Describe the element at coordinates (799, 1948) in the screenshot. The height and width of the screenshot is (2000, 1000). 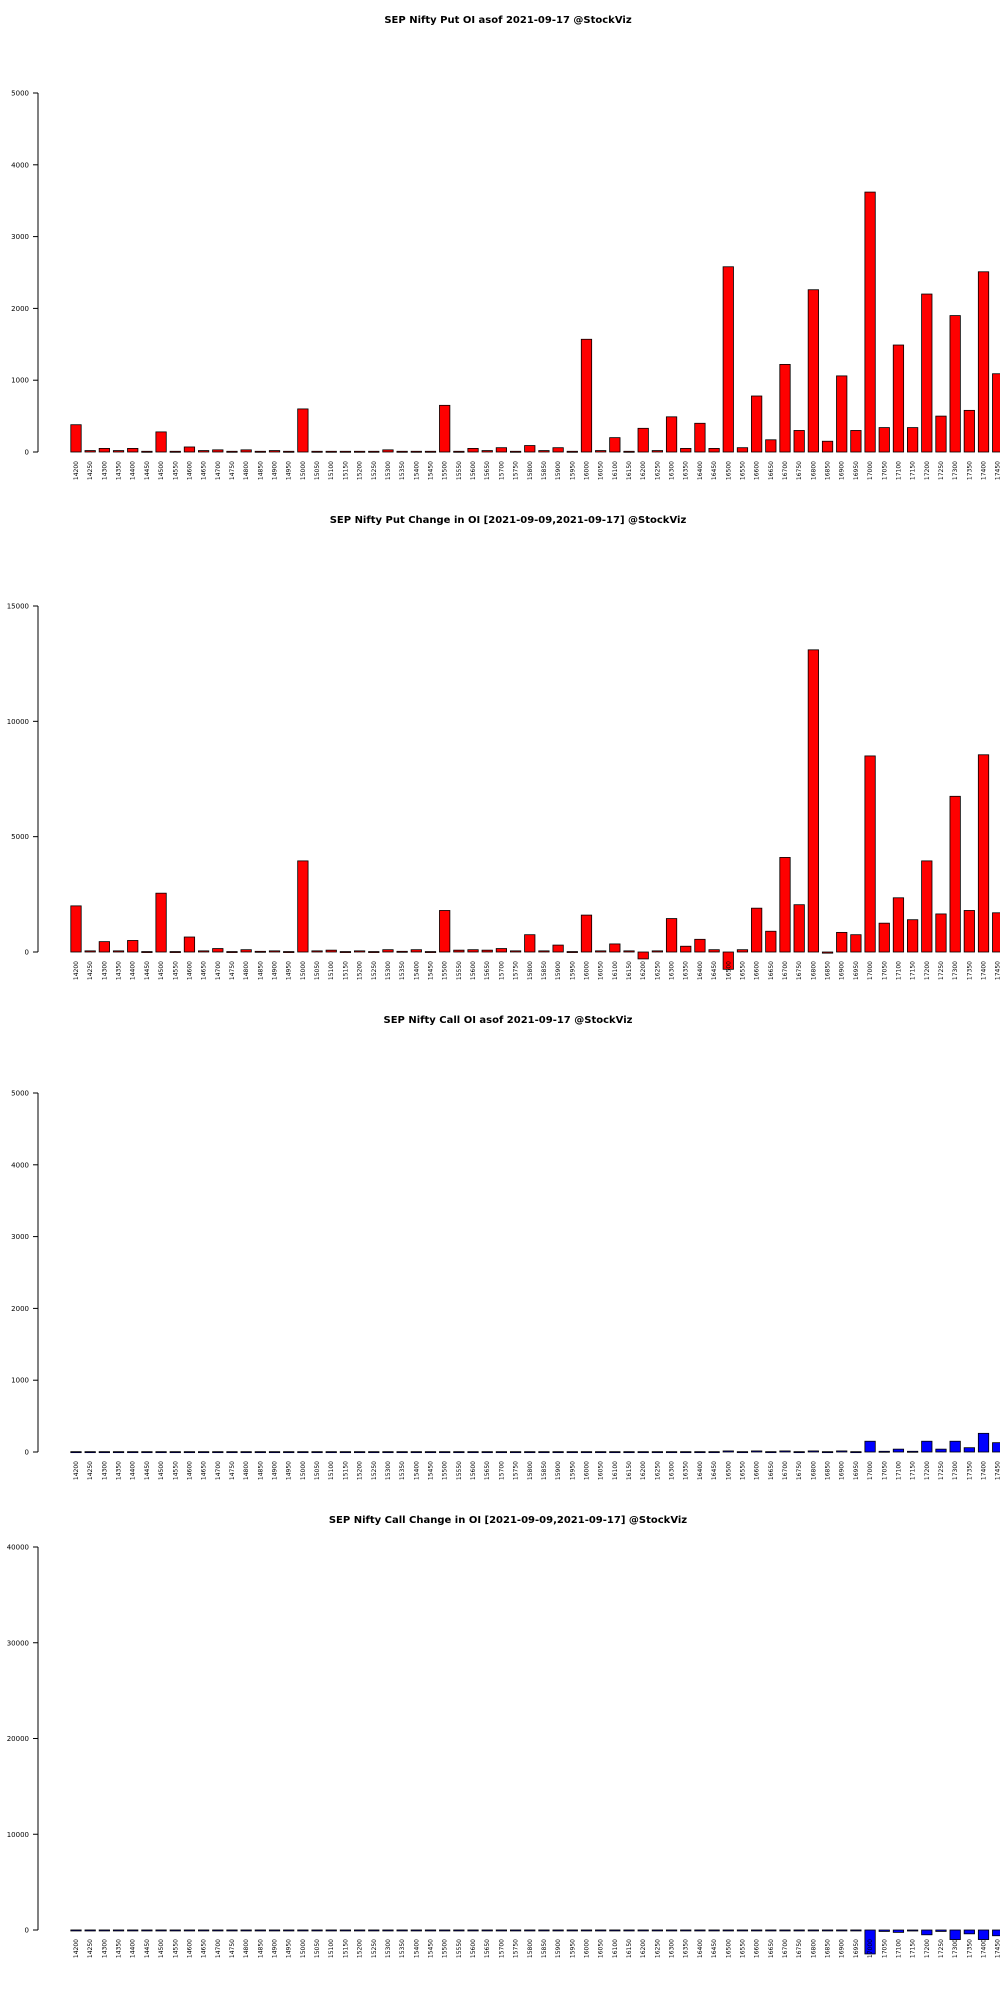
I see `x-tick-label: 16750` at that location.